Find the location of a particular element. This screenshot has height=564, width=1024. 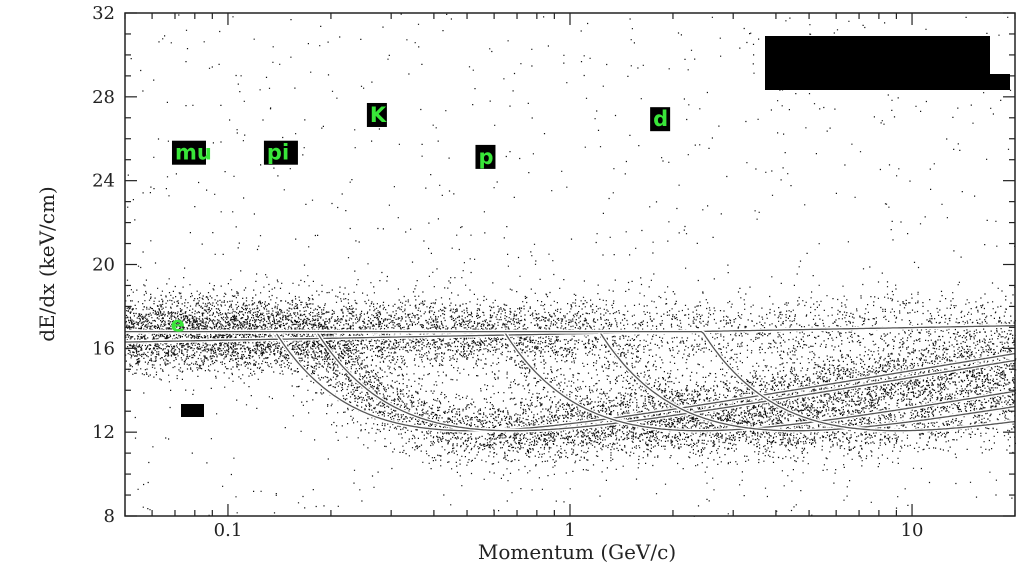

particle-label-e: e is located at coordinates (178, 325).